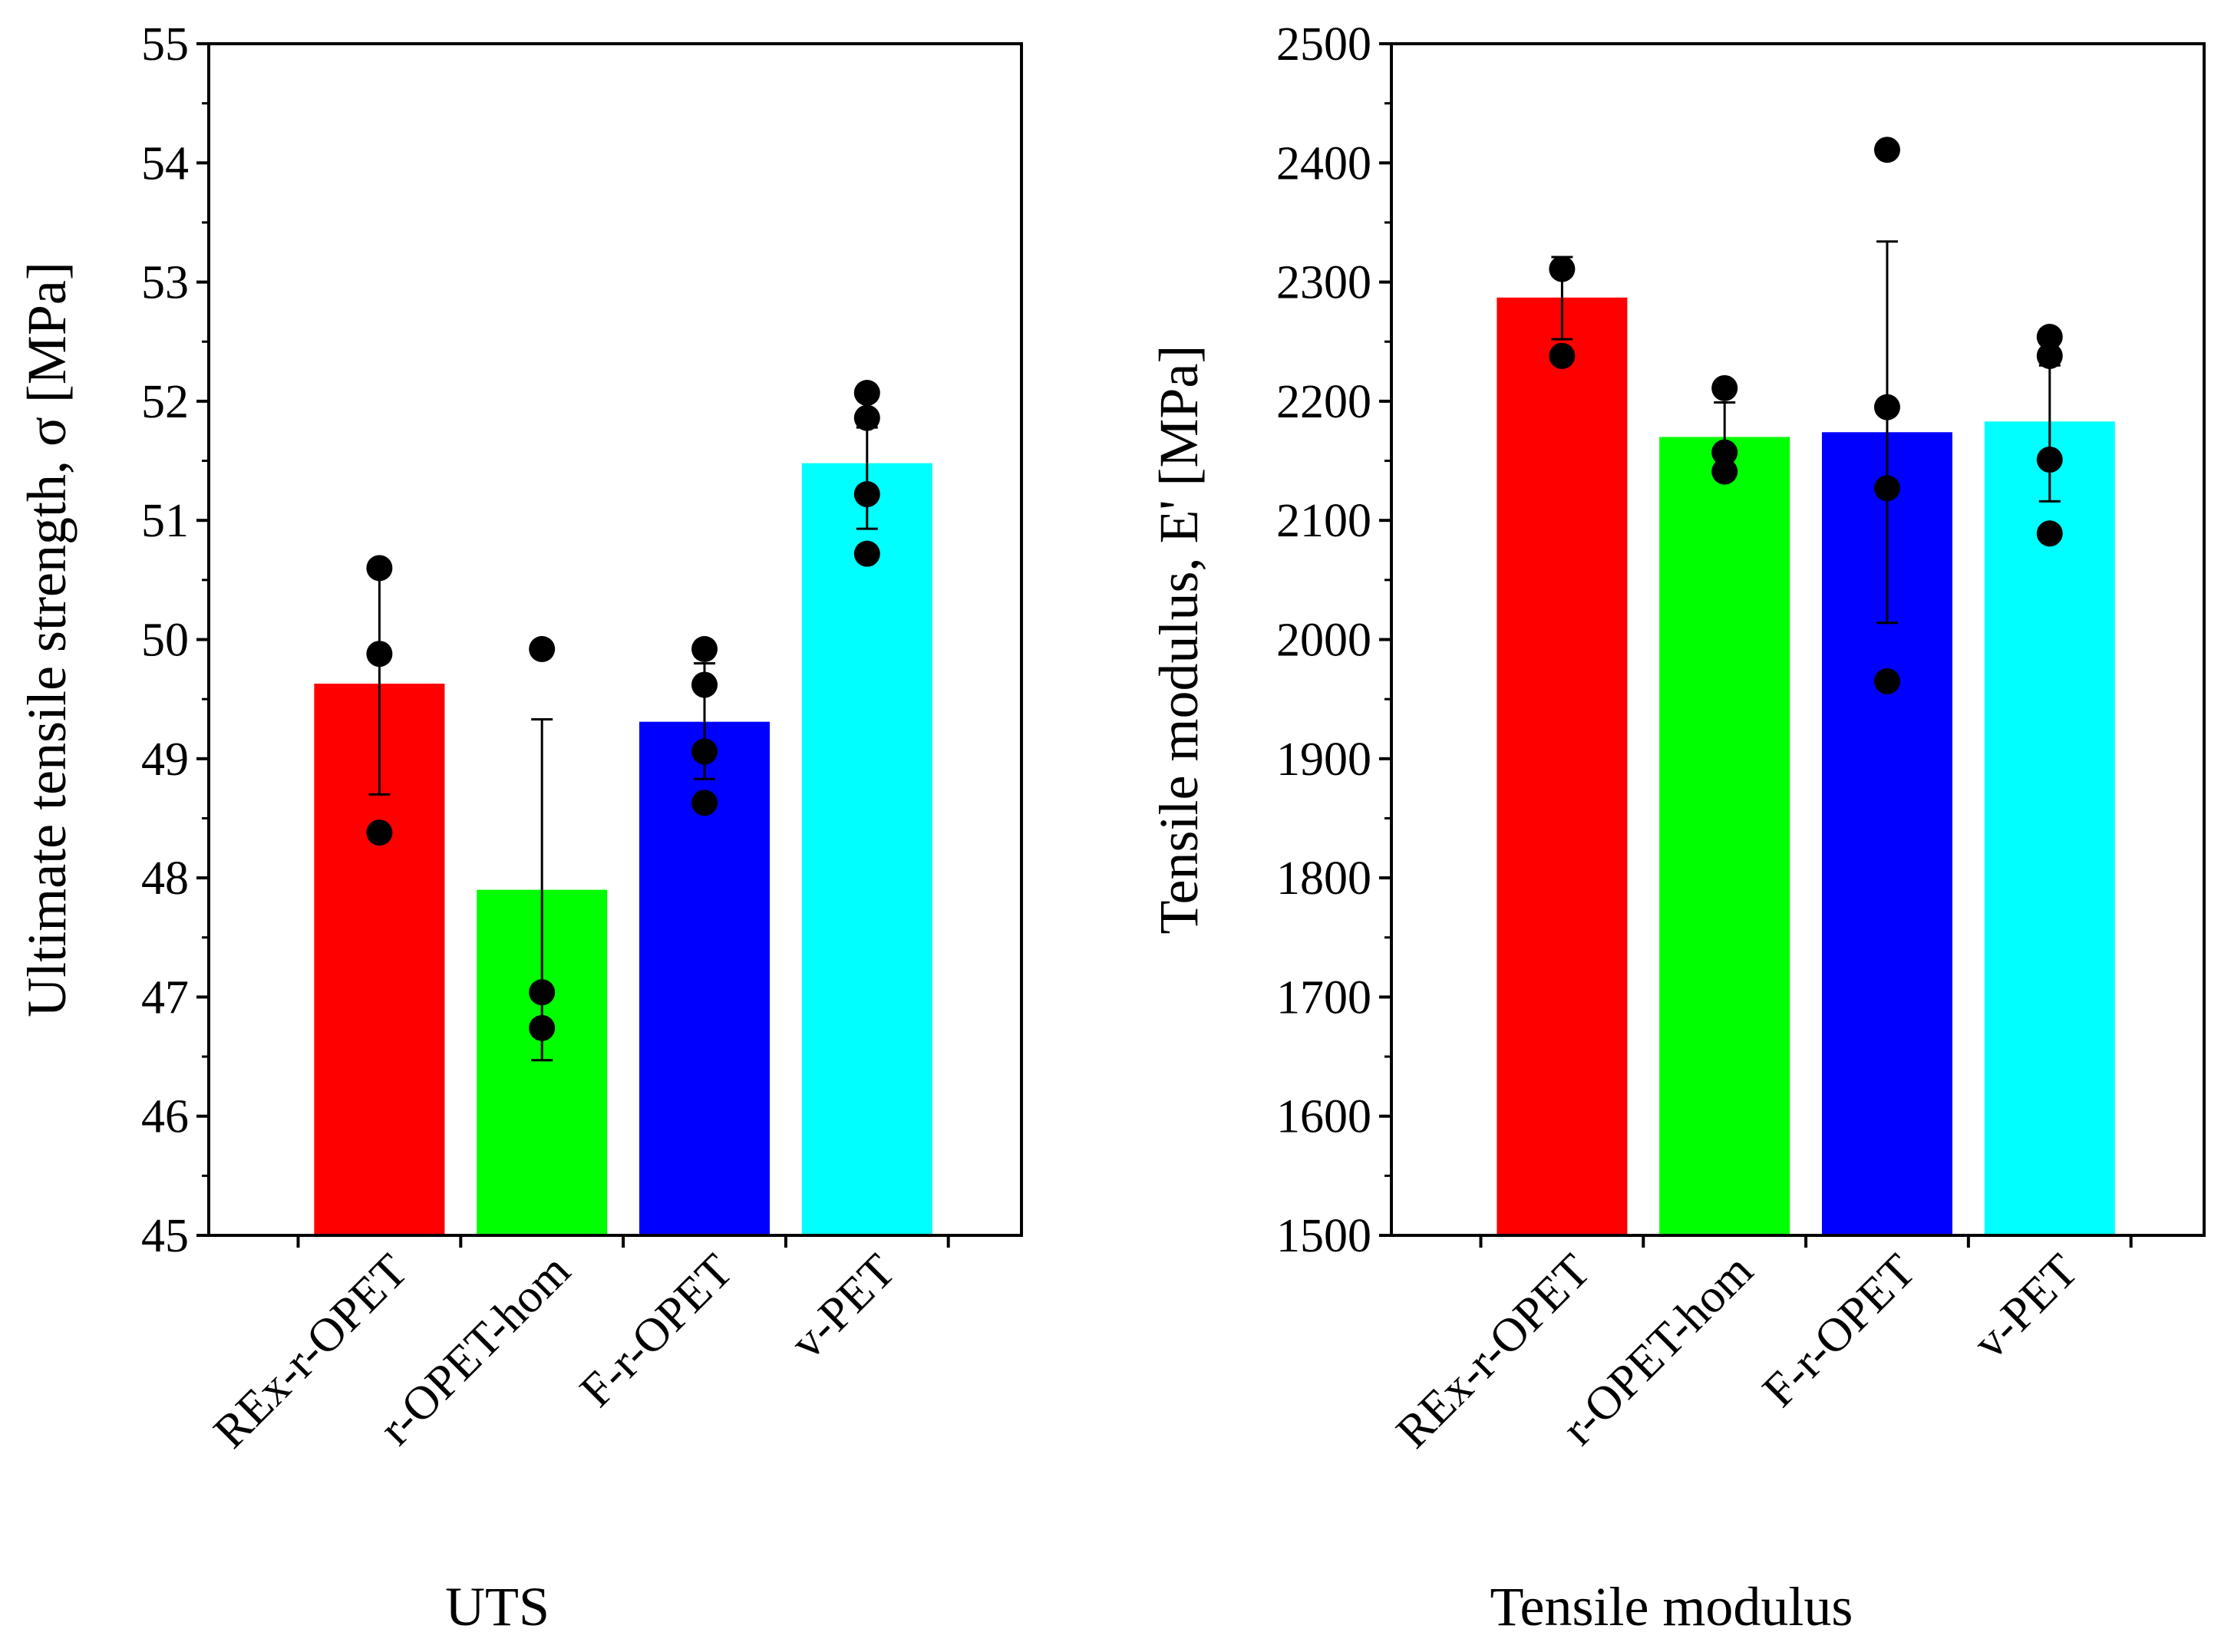 This screenshot has height=1652, width=2221. Describe the element at coordinates (497, 1606) in the screenshot. I see `uts-caption: UTS` at that location.